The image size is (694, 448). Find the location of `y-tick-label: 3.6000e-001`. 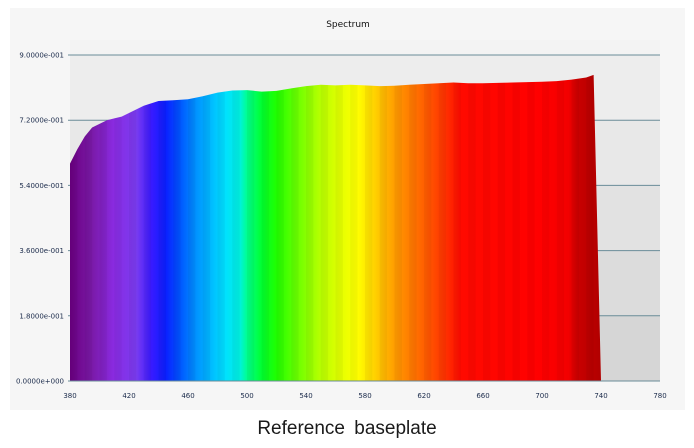

y-tick-label: 3.6000e-001 is located at coordinates (41, 251).